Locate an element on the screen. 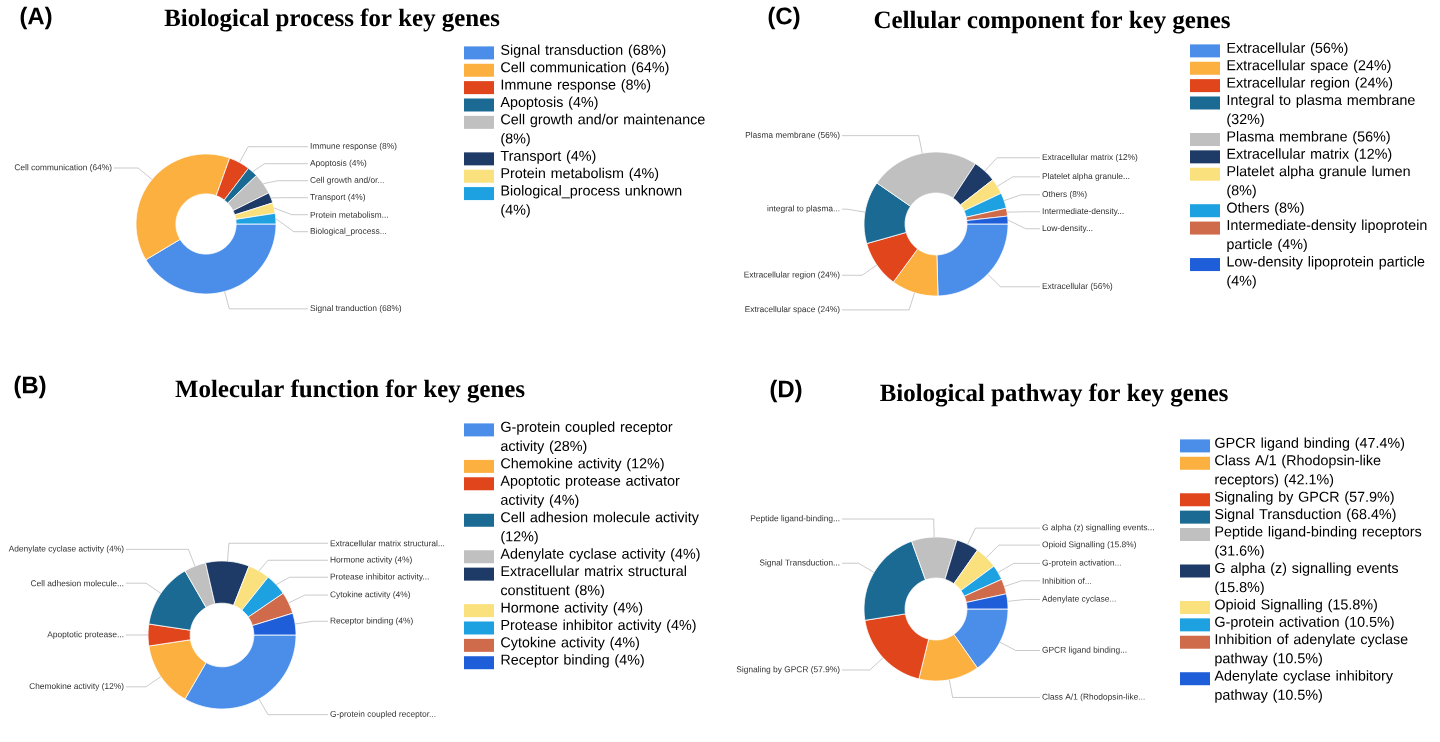 The width and height of the screenshot is (1440, 742). chart-title: Molecular function for key genes is located at coordinates (350, 391).